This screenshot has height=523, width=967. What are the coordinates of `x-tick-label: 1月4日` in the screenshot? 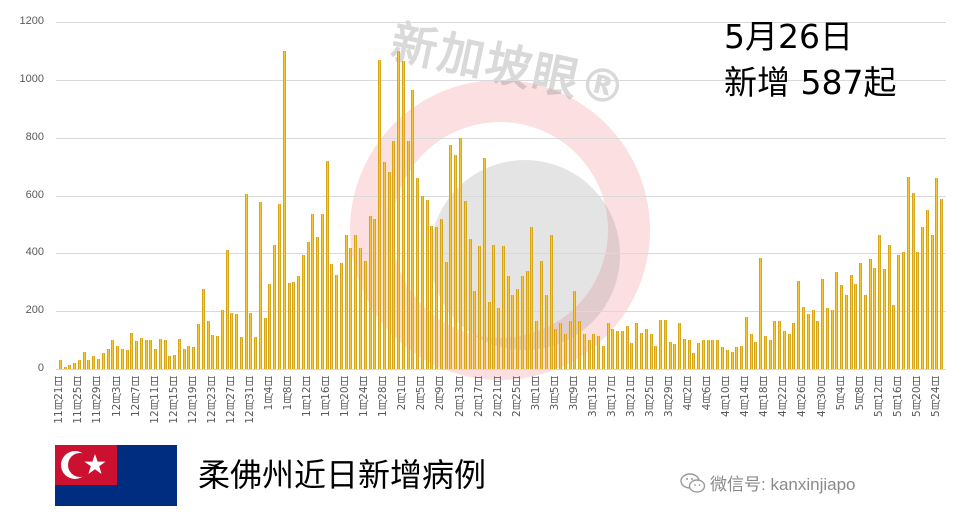 It's located at (268, 393).